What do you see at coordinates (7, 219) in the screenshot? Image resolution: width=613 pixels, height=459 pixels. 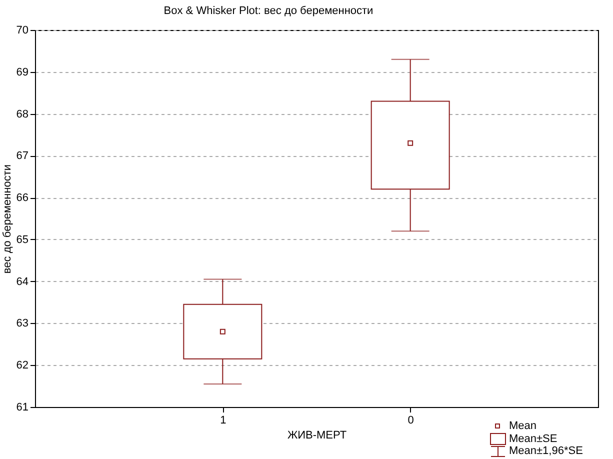 I see `y-axis-title: вес до беременности` at bounding box center [7, 219].